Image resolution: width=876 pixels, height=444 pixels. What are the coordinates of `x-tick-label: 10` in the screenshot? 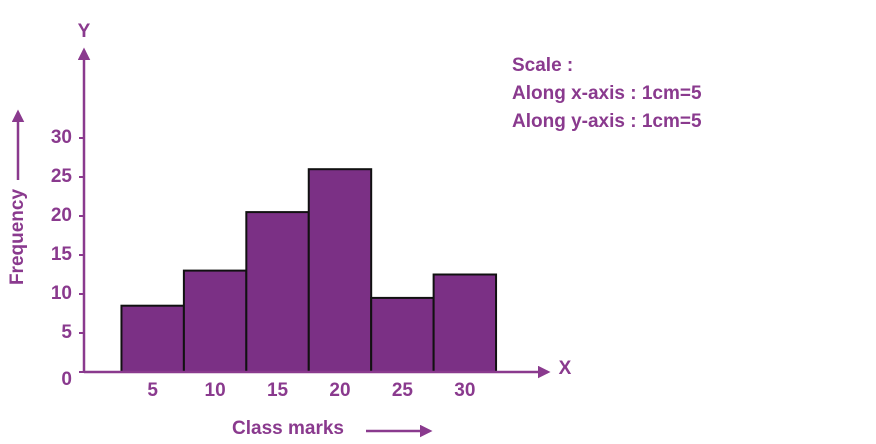 It's located at (215, 390).